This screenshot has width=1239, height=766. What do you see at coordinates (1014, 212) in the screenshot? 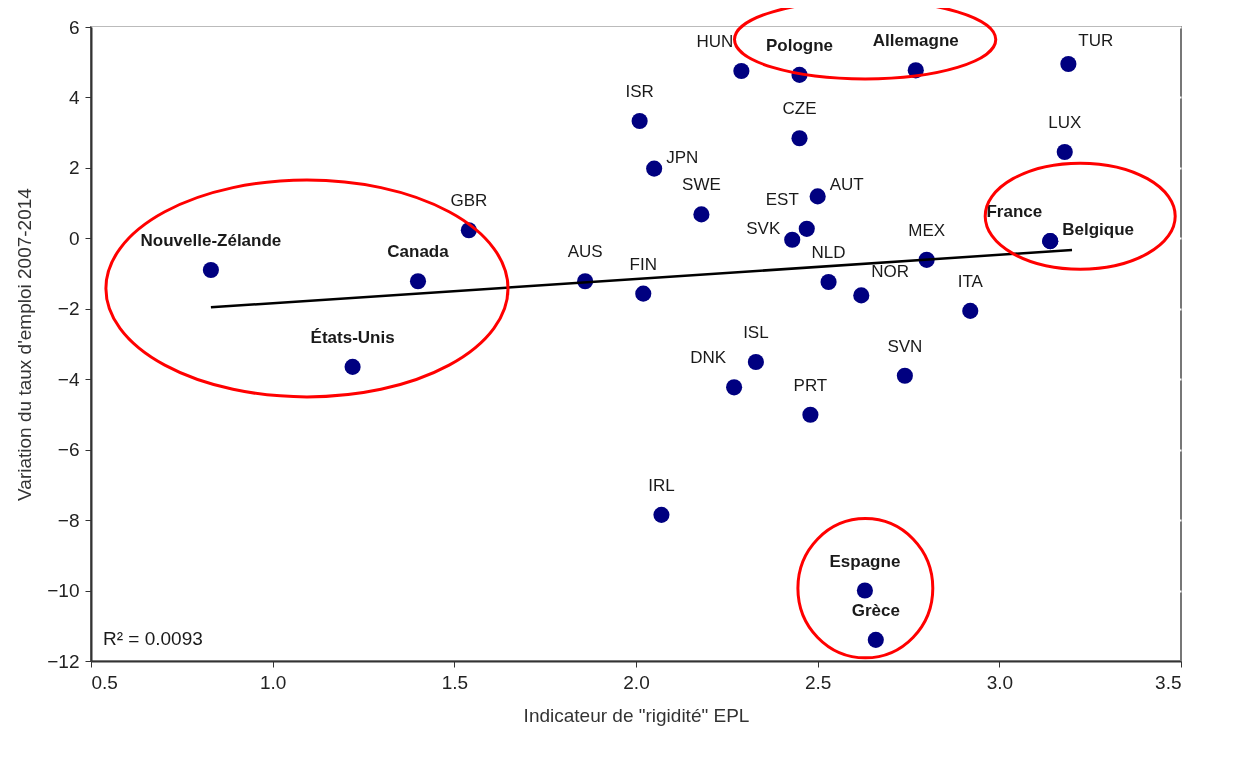
I see `data-label: France` at bounding box center [1014, 212].